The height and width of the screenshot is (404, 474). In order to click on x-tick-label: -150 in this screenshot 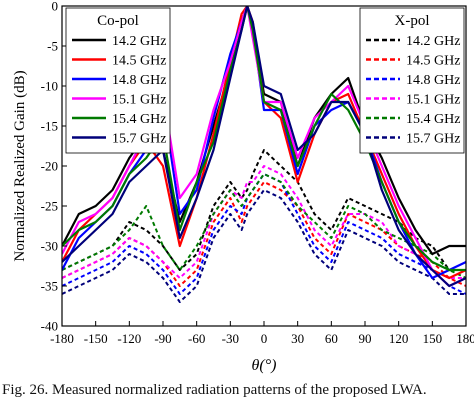, I will do `click(96, 338)`.